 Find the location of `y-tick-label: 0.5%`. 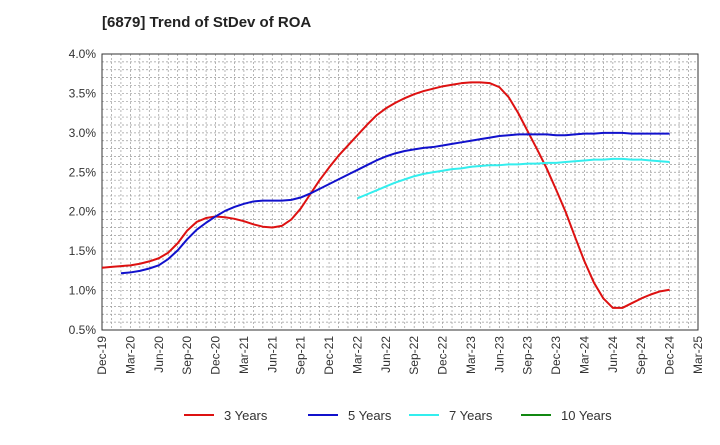

y-tick-label: 0.5% is located at coordinates (83, 330).